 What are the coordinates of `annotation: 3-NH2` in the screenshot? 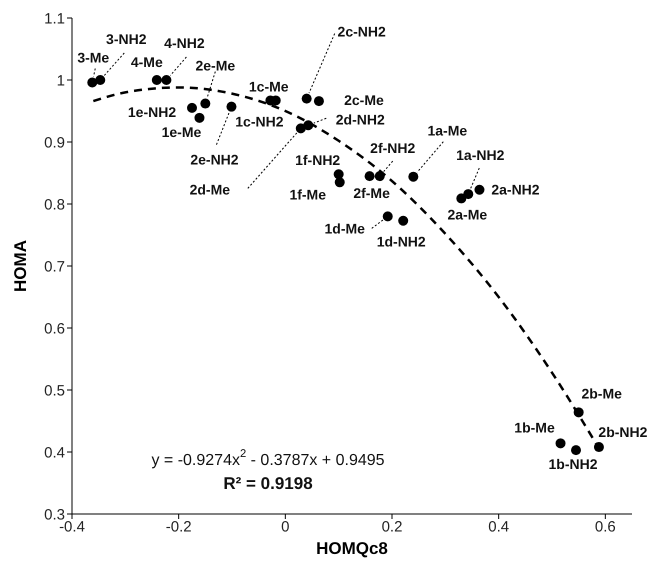 It's located at (126, 39).